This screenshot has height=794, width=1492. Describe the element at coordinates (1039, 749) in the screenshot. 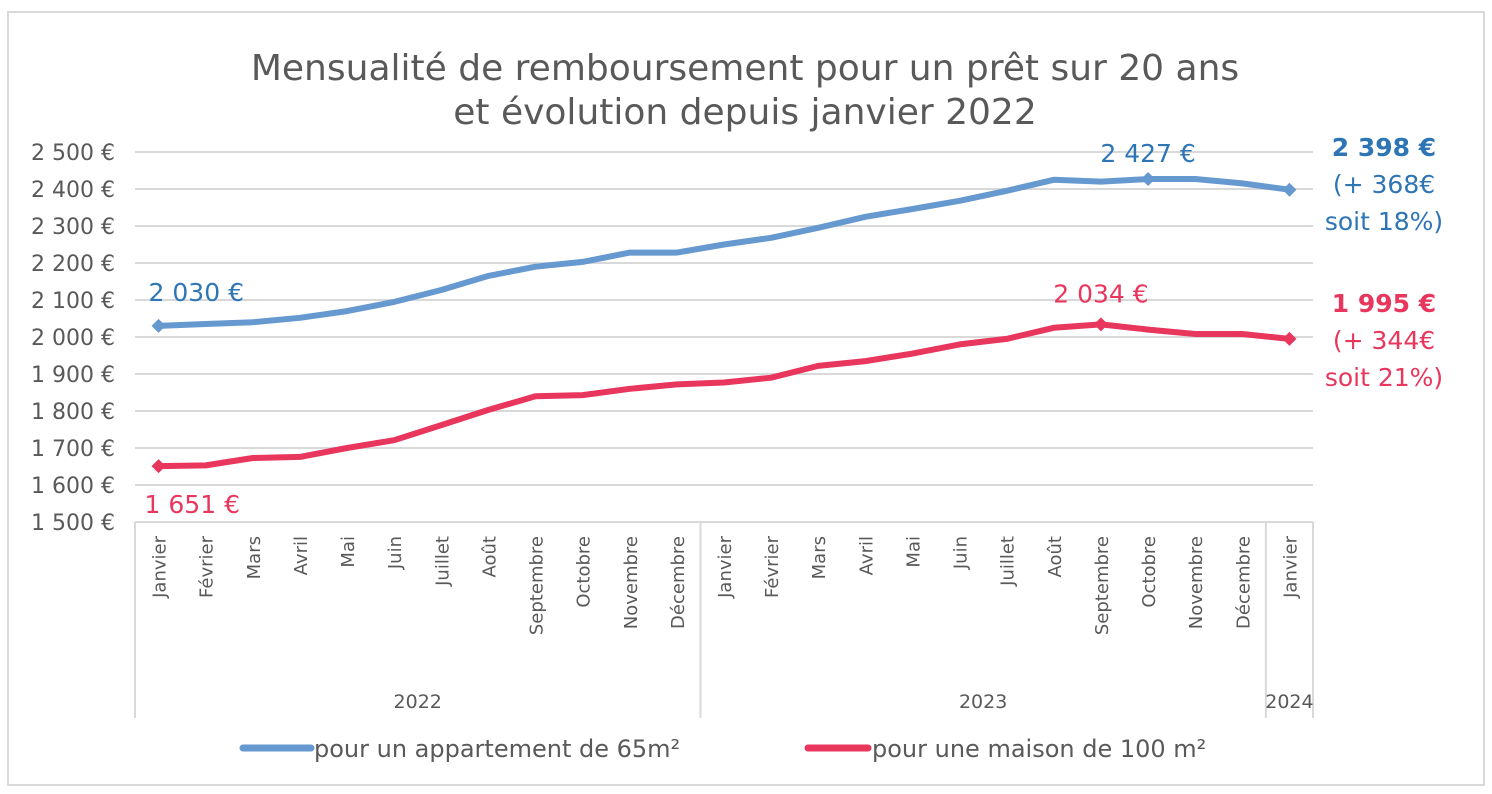

I see `legend-label-house: pour une maison de 100 m²` at that location.